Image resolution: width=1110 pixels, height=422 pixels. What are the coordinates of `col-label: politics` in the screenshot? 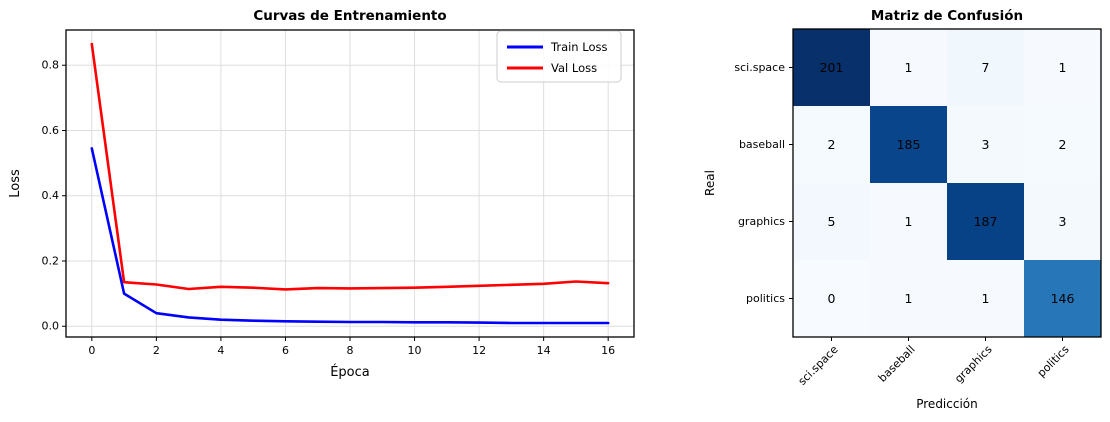 It's located at (1053, 361).